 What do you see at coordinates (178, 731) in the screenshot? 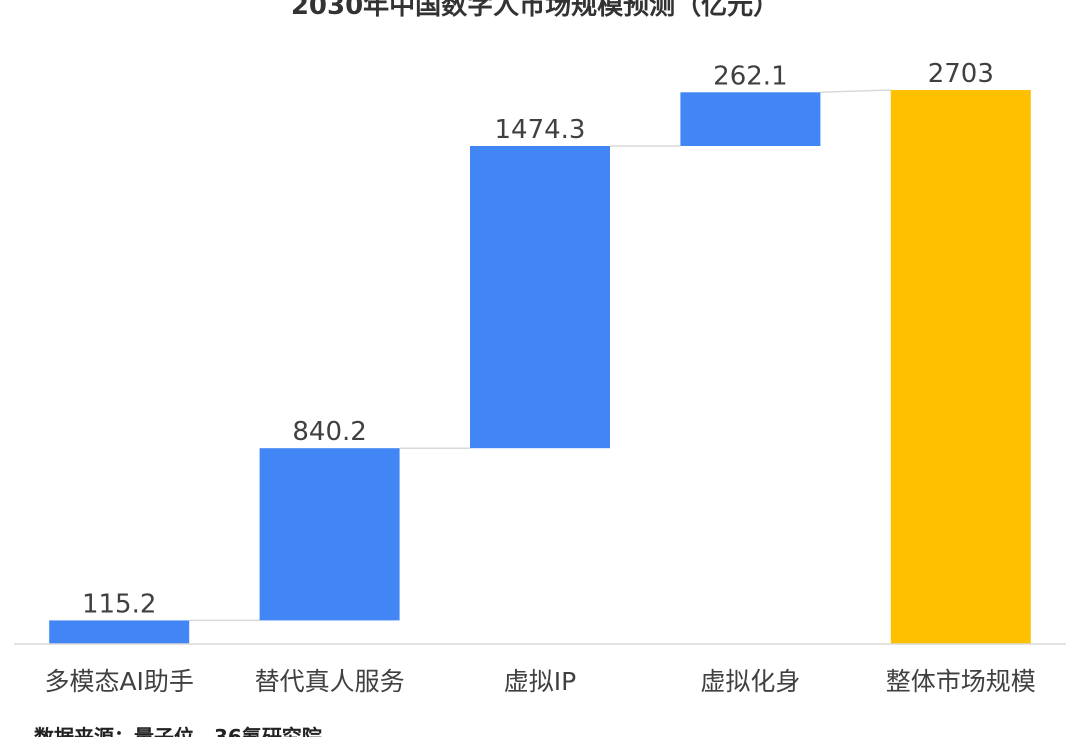
I see `source-note: 数据来源：量子位、36氪研究院` at bounding box center [178, 731].